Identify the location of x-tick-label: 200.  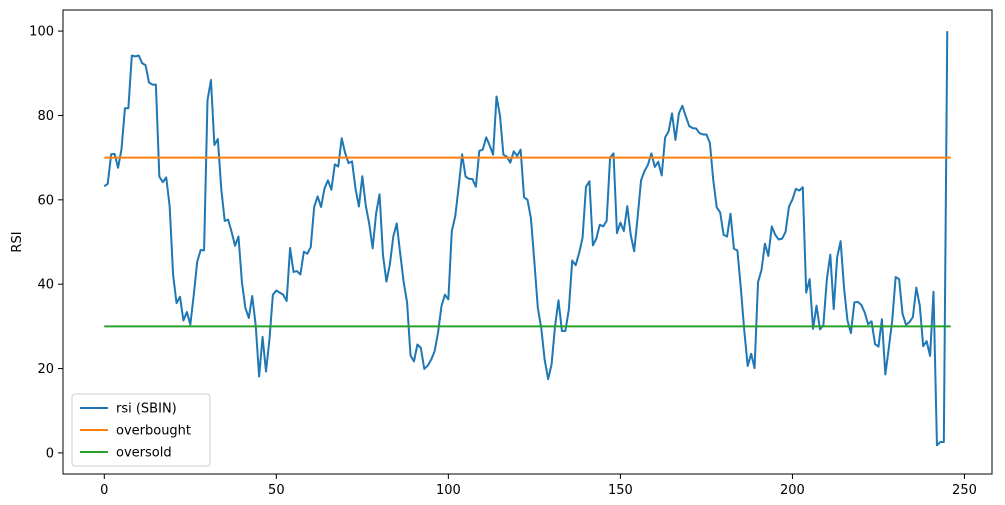
(792, 490).